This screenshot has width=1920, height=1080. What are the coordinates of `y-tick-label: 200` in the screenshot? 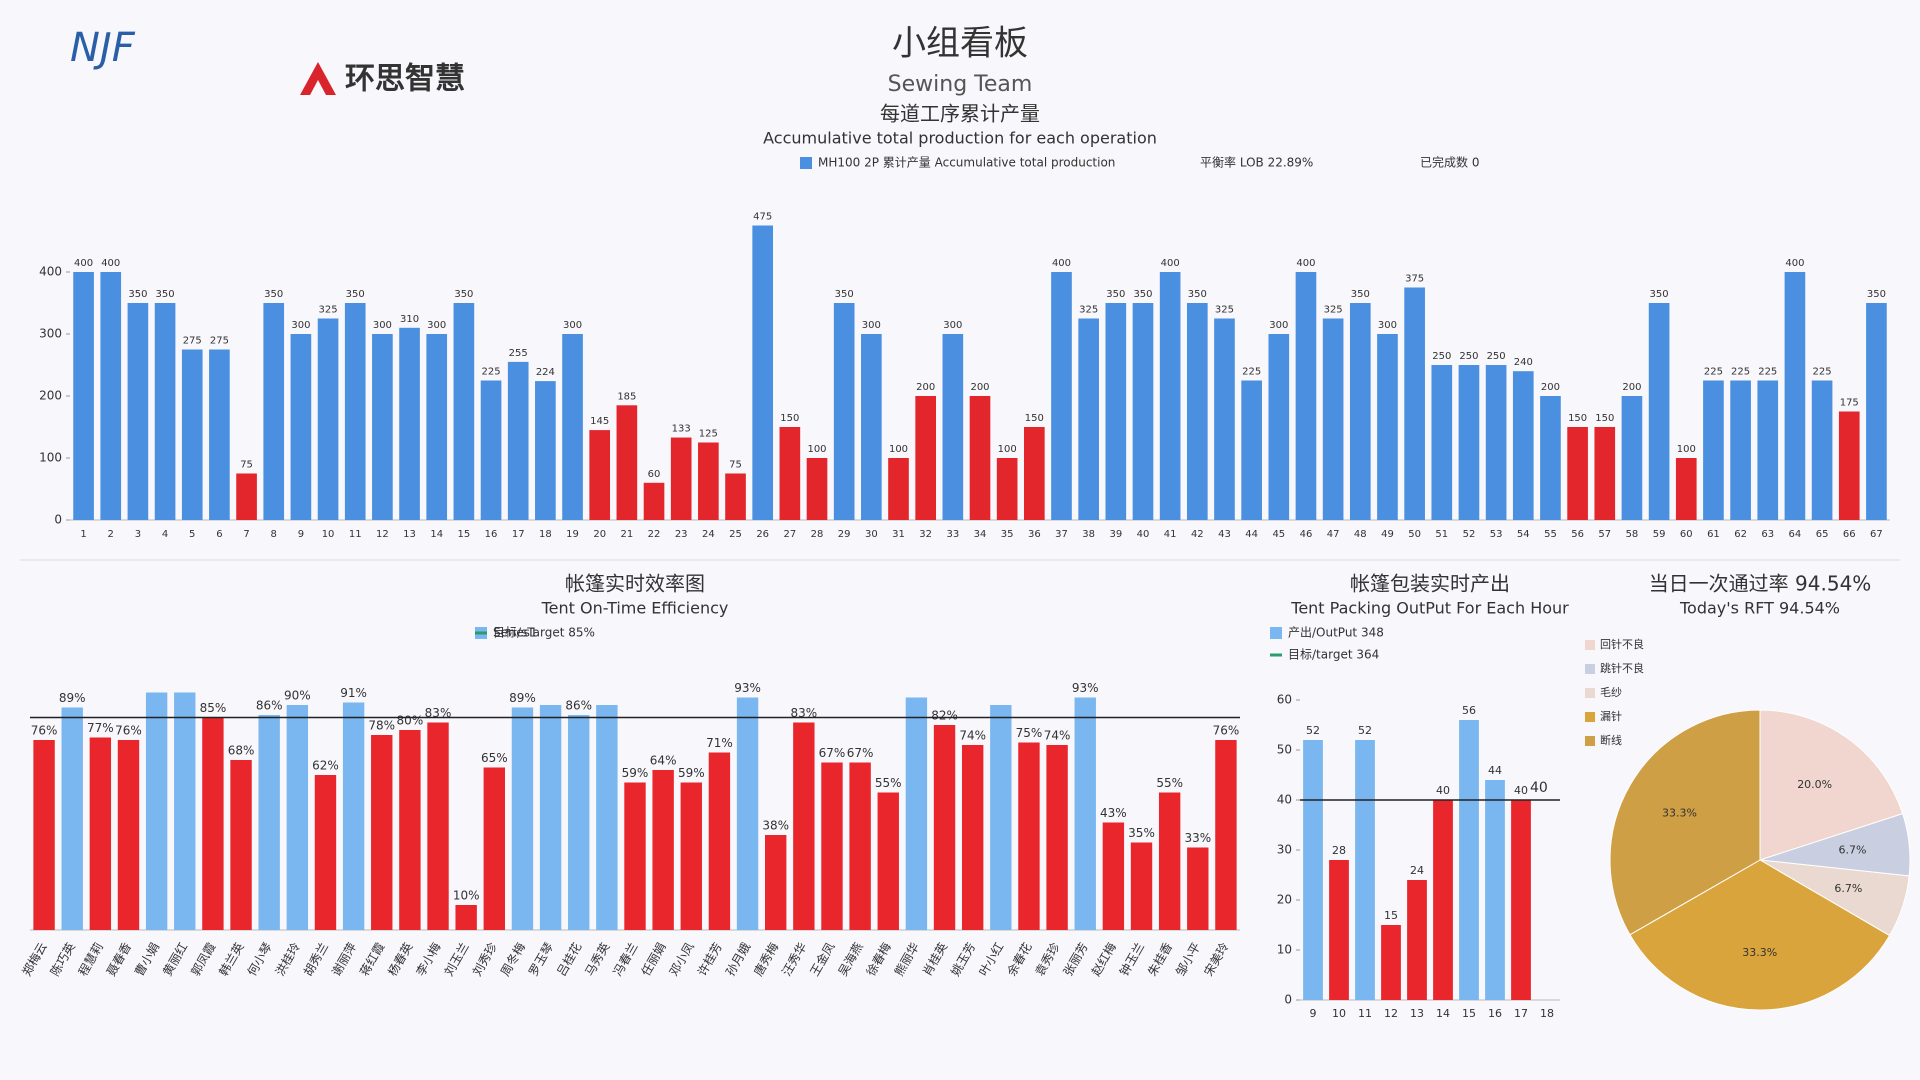 It's located at (50, 396).